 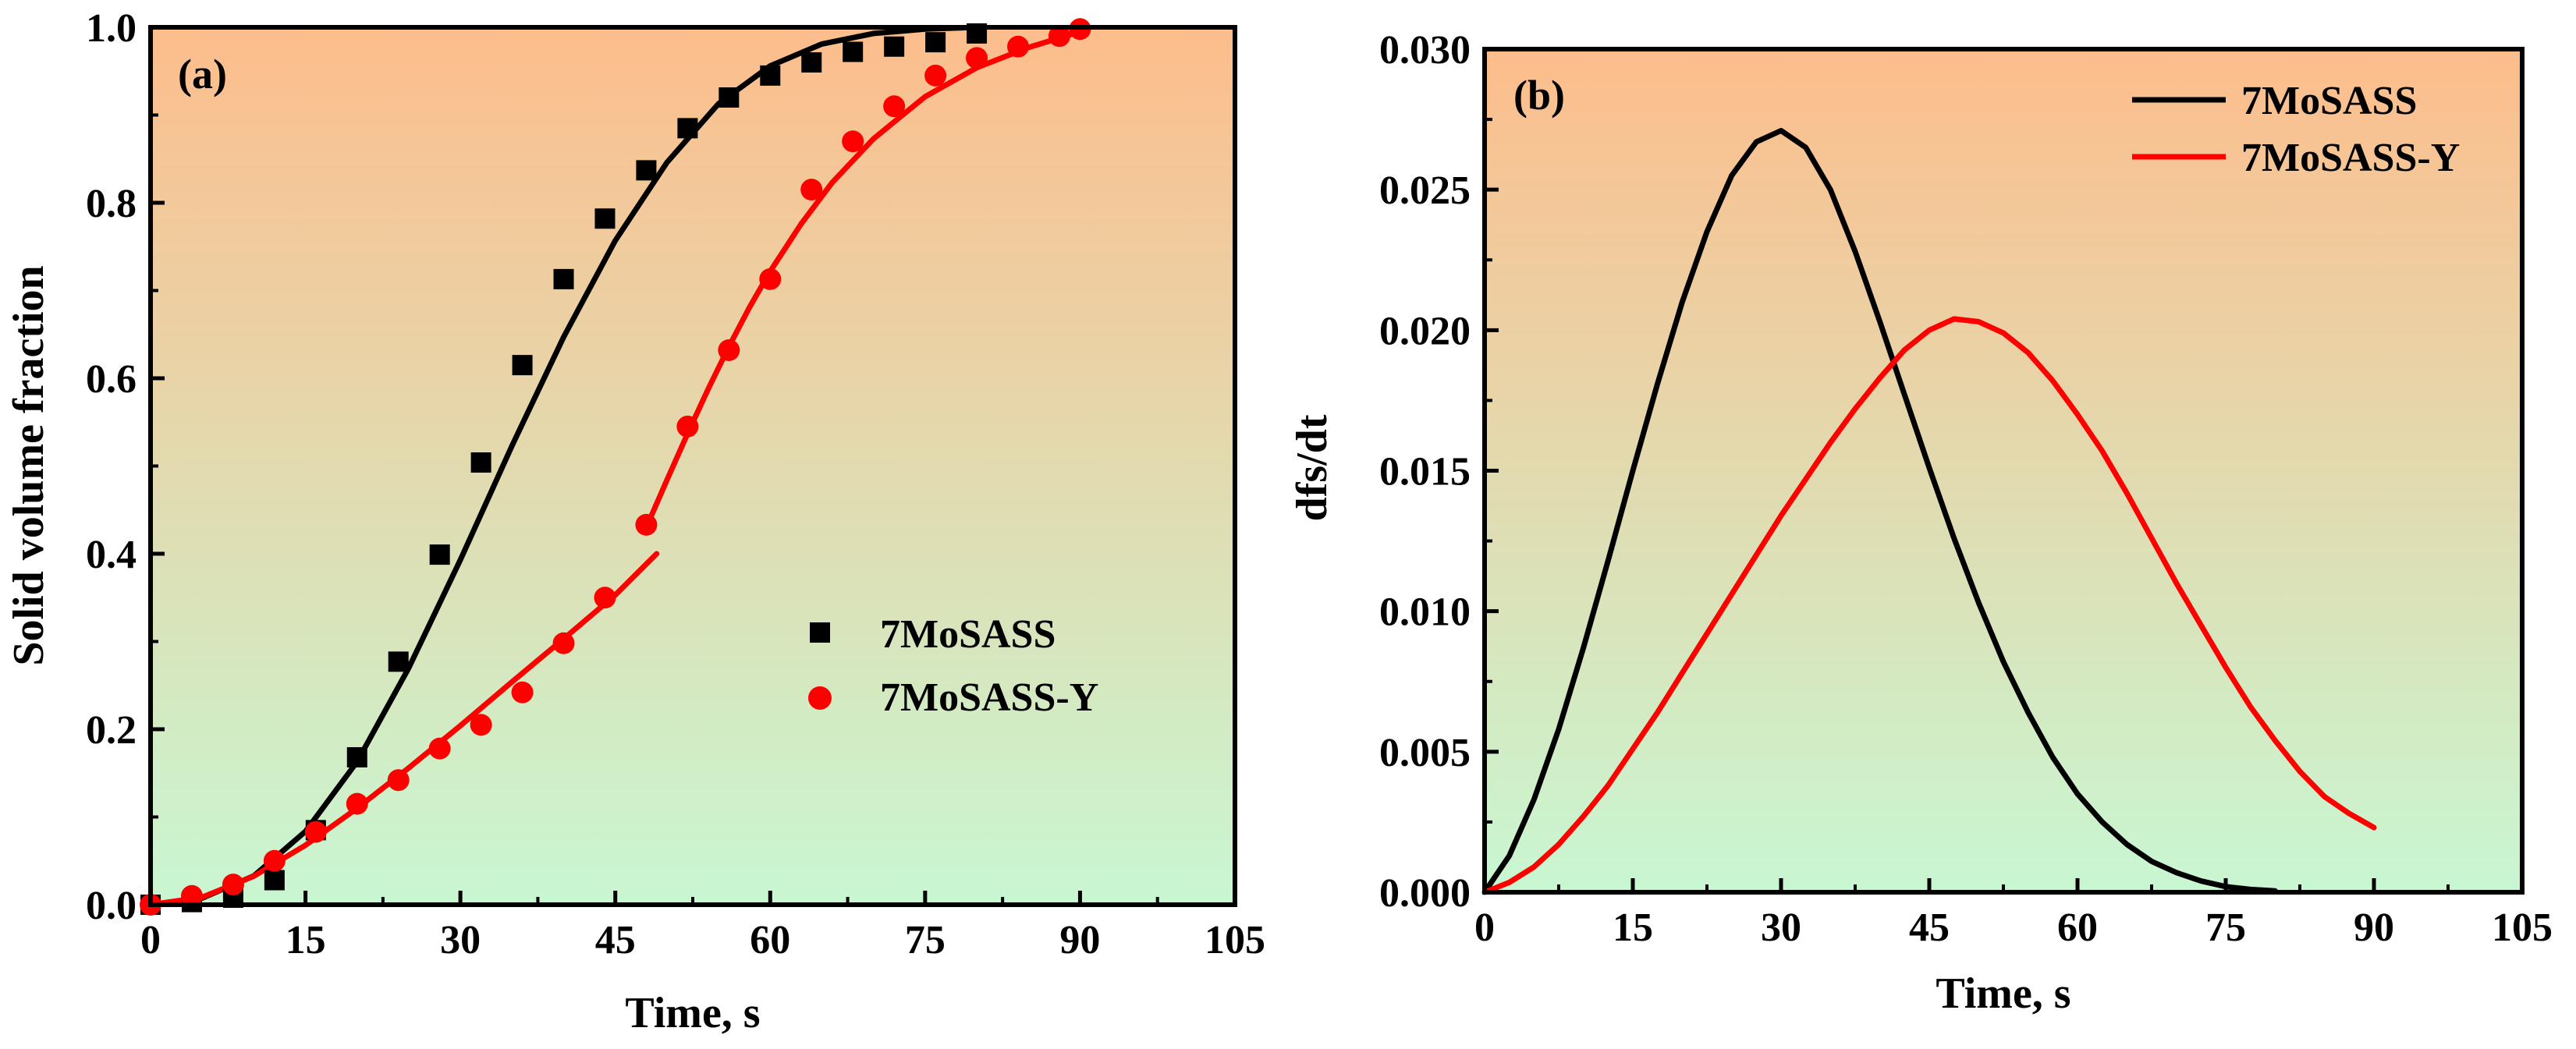 What do you see at coordinates (460, 940) in the screenshot?
I see `x-tick-label-a: 30` at bounding box center [460, 940].